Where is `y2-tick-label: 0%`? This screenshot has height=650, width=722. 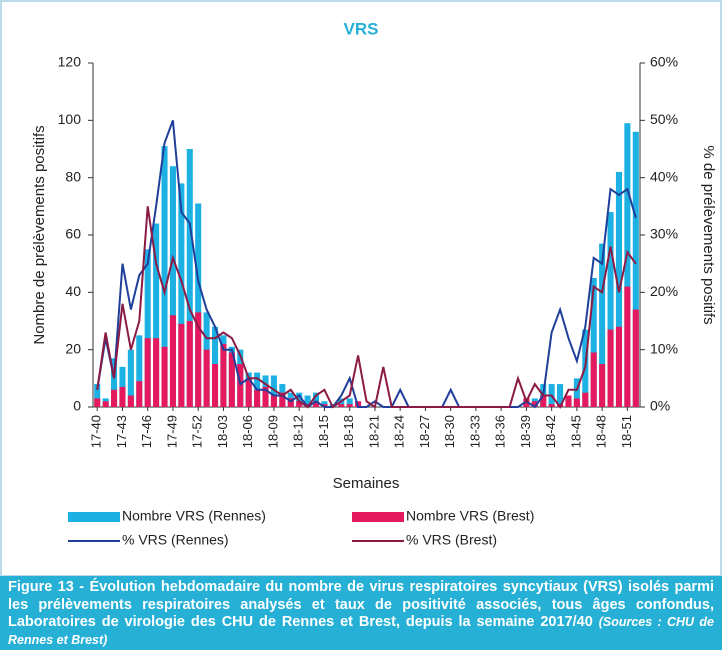
y2-tick-label: 0% is located at coordinates (660, 406).